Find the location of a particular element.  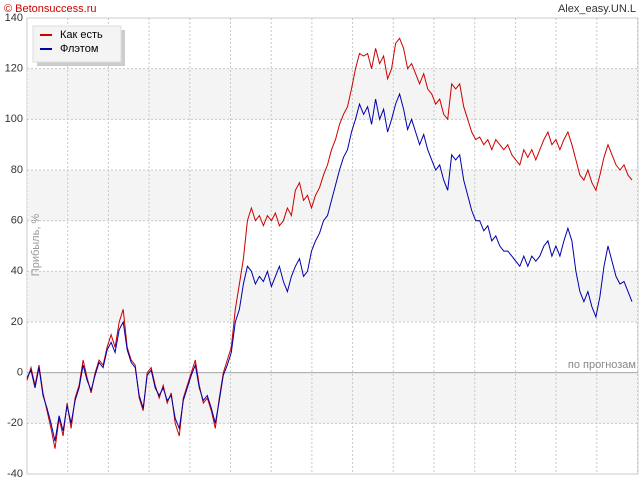

legend-label: Флэтом is located at coordinates (79, 49).